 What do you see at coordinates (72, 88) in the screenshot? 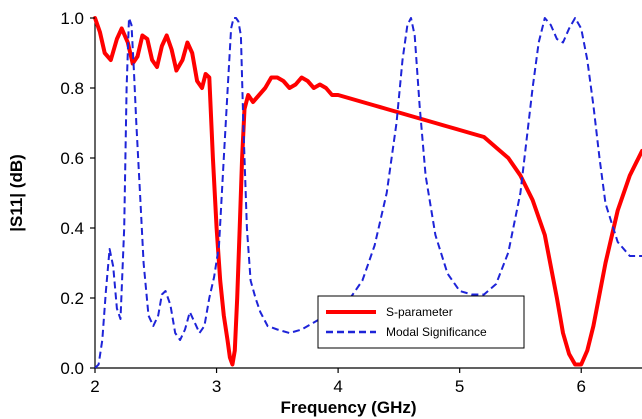
I see `y-tick-label: 0.8` at bounding box center [72, 88].